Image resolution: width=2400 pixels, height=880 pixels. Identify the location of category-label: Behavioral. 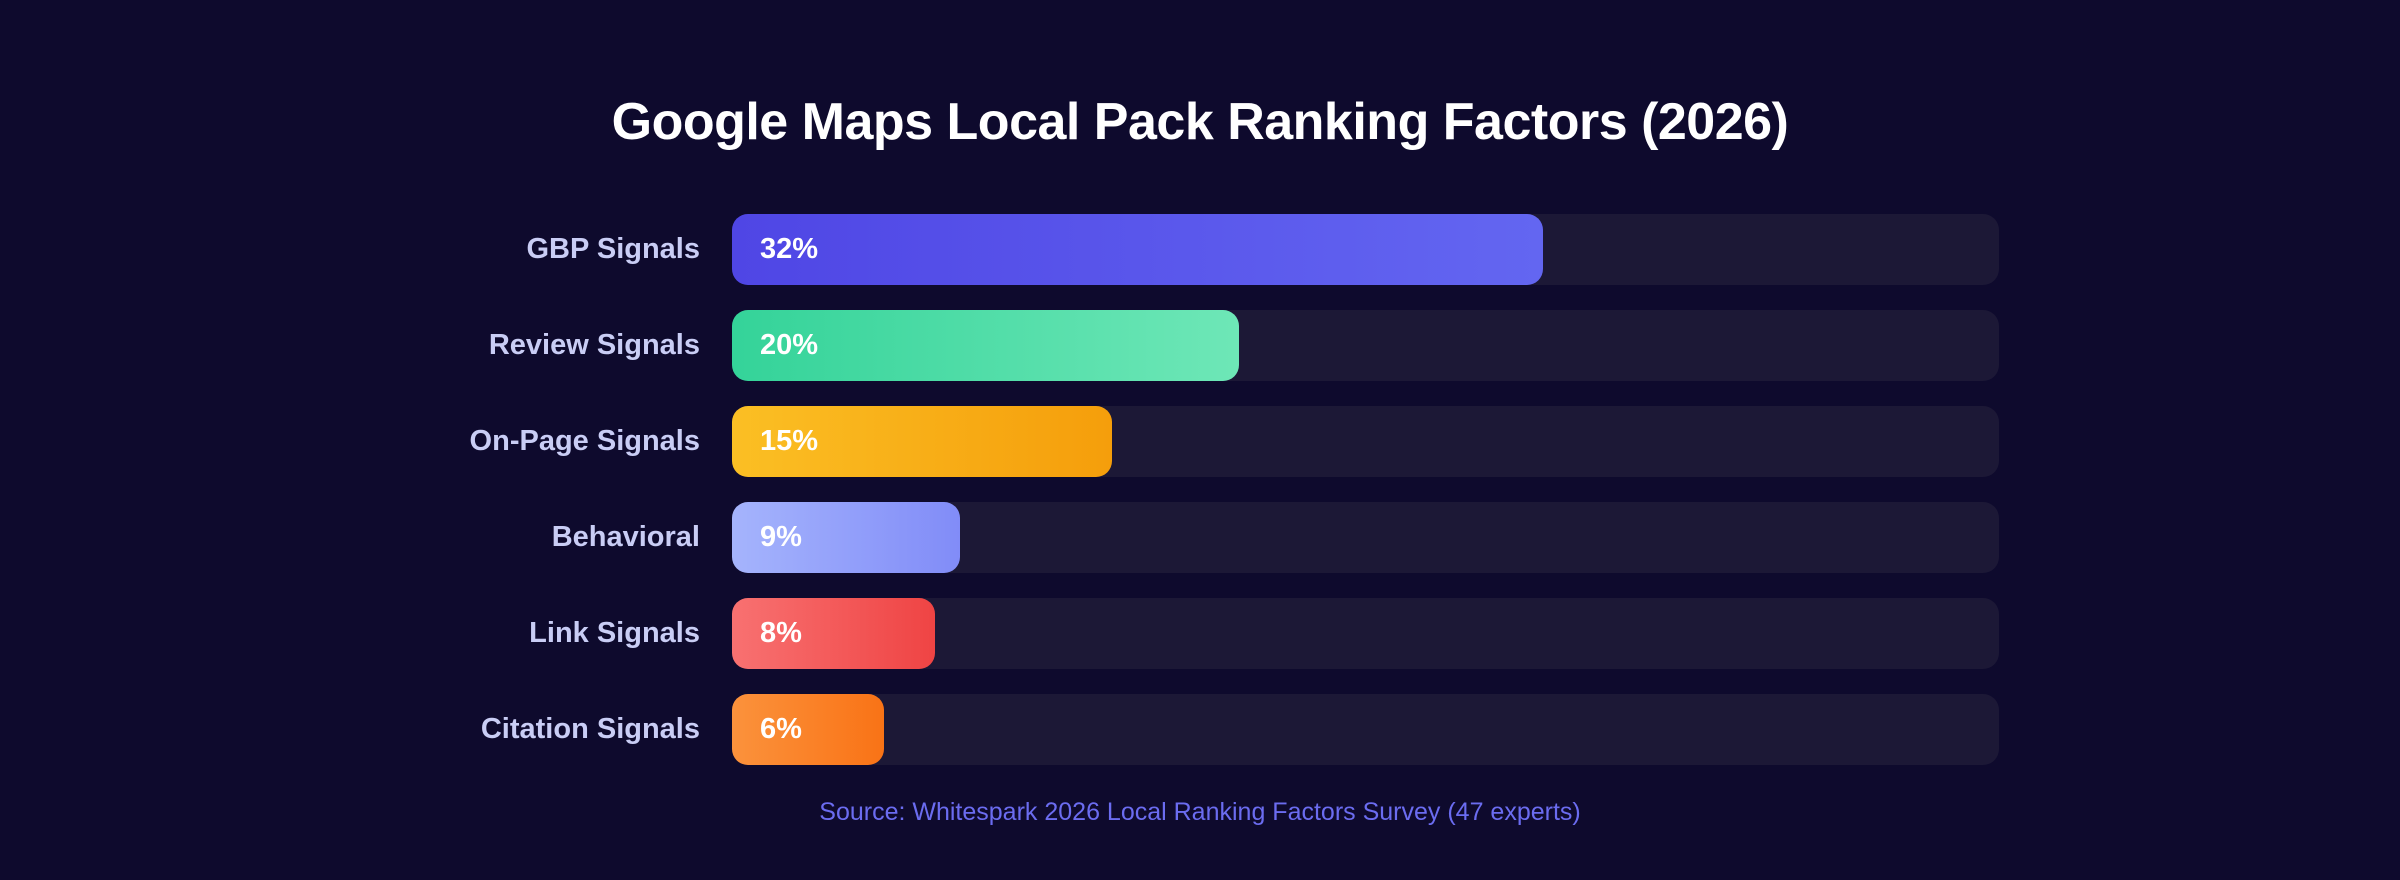
(625, 537).